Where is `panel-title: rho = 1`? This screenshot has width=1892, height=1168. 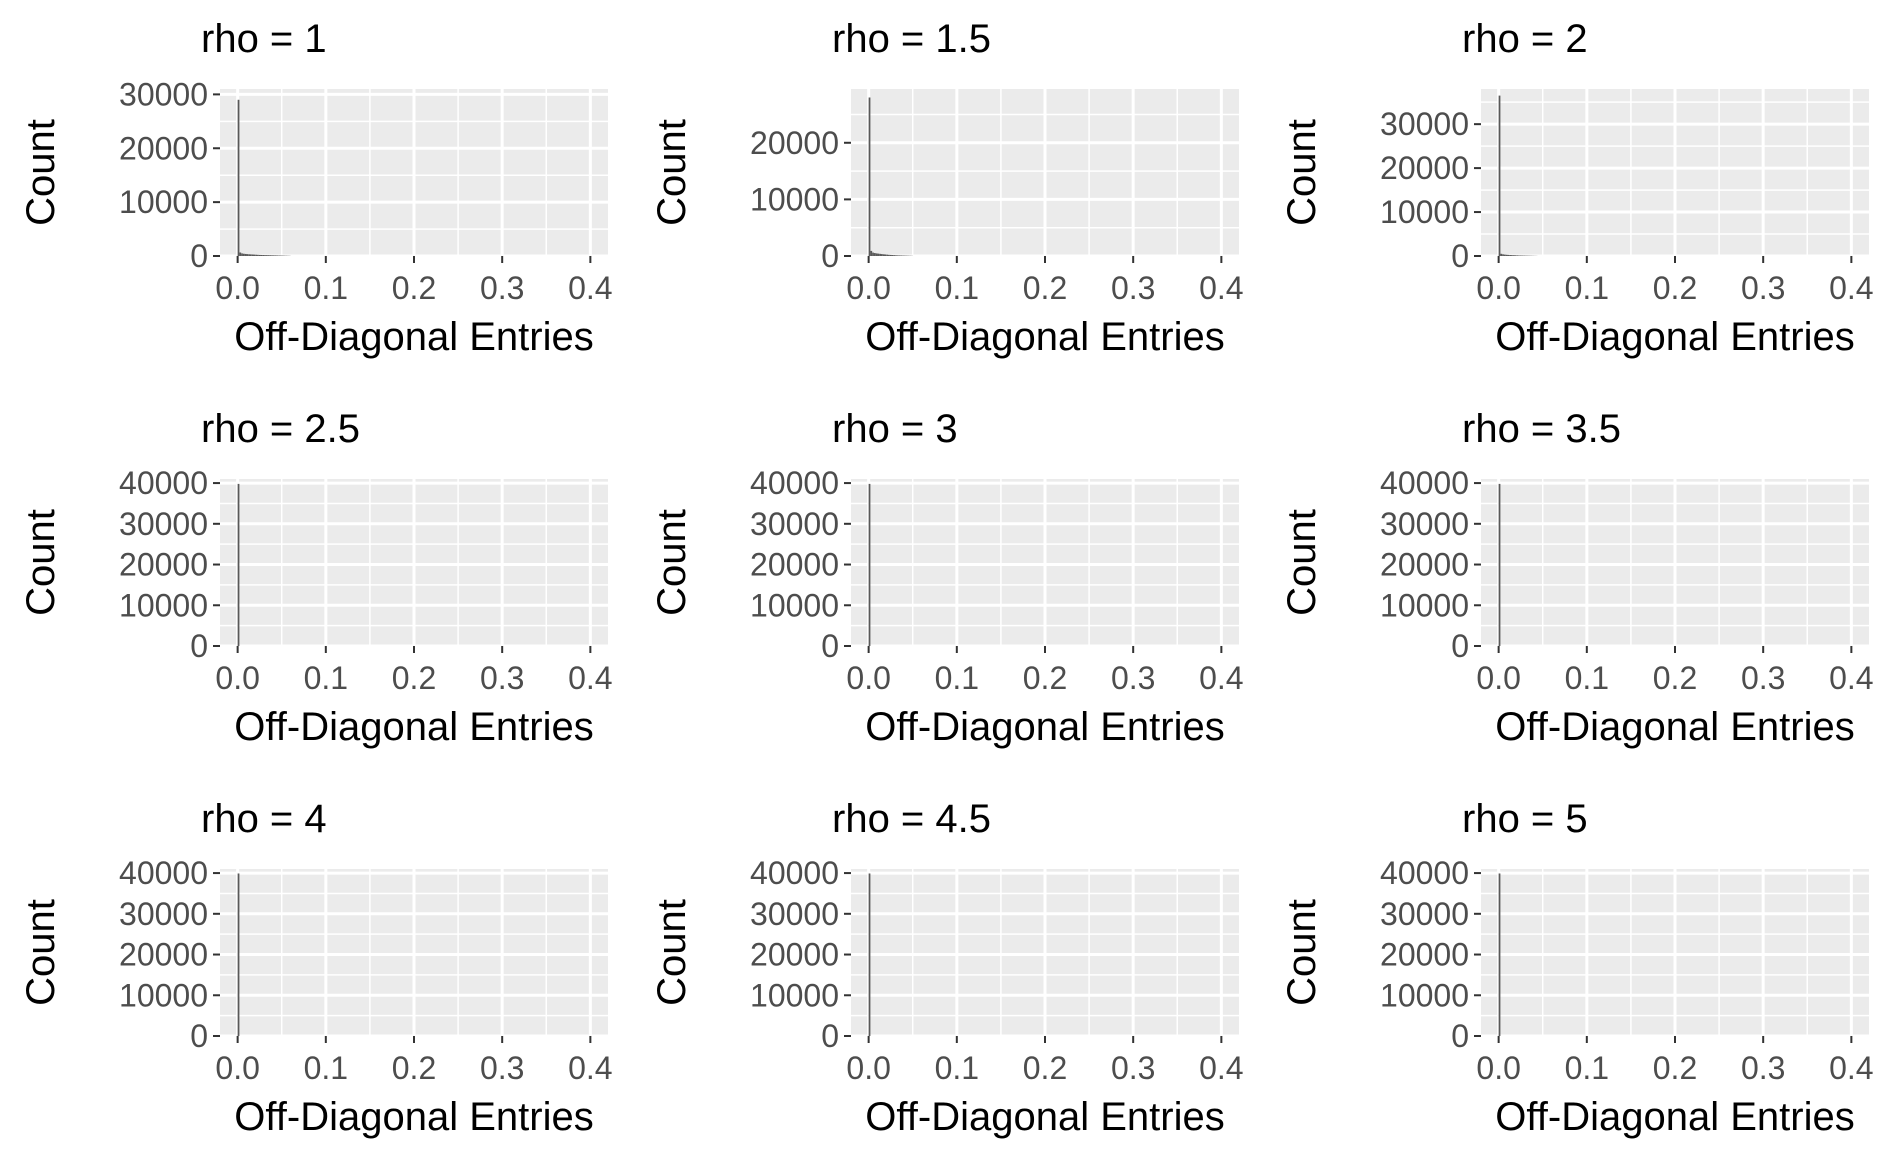 panel-title: rho = 1 is located at coordinates (264, 39).